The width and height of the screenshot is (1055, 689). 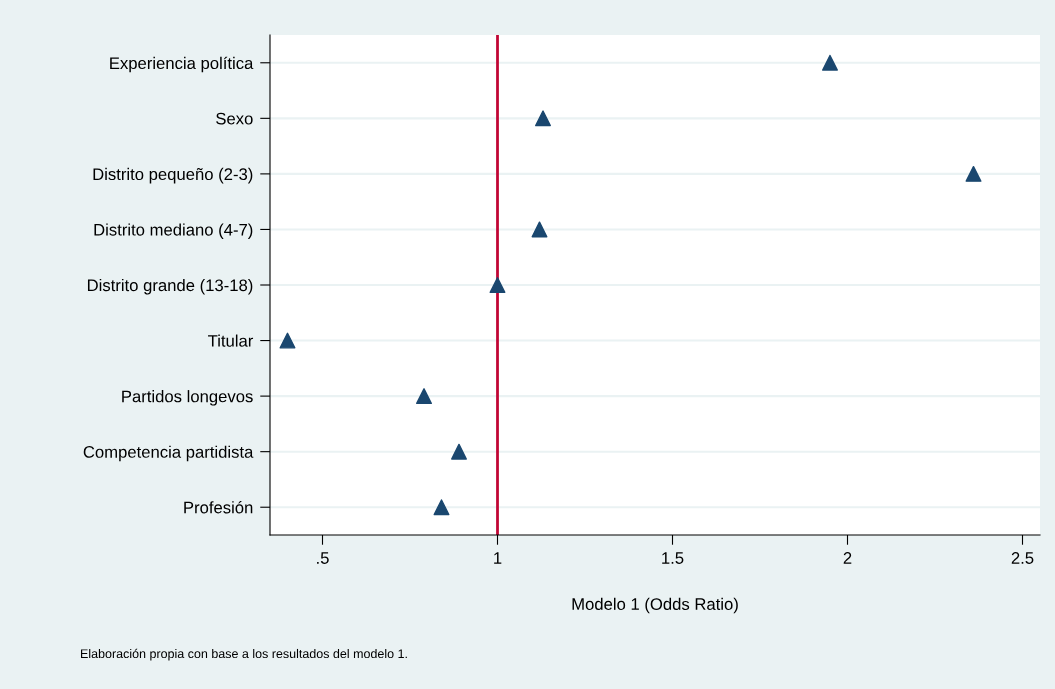 I want to click on y-tick-label: Profesión, so click(x=218, y=507).